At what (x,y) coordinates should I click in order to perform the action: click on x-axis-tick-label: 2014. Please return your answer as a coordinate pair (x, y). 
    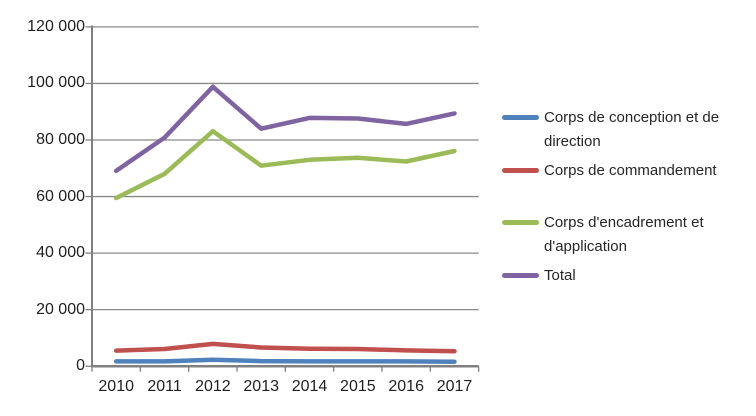
    Looking at the image, I should click on (309, 386).